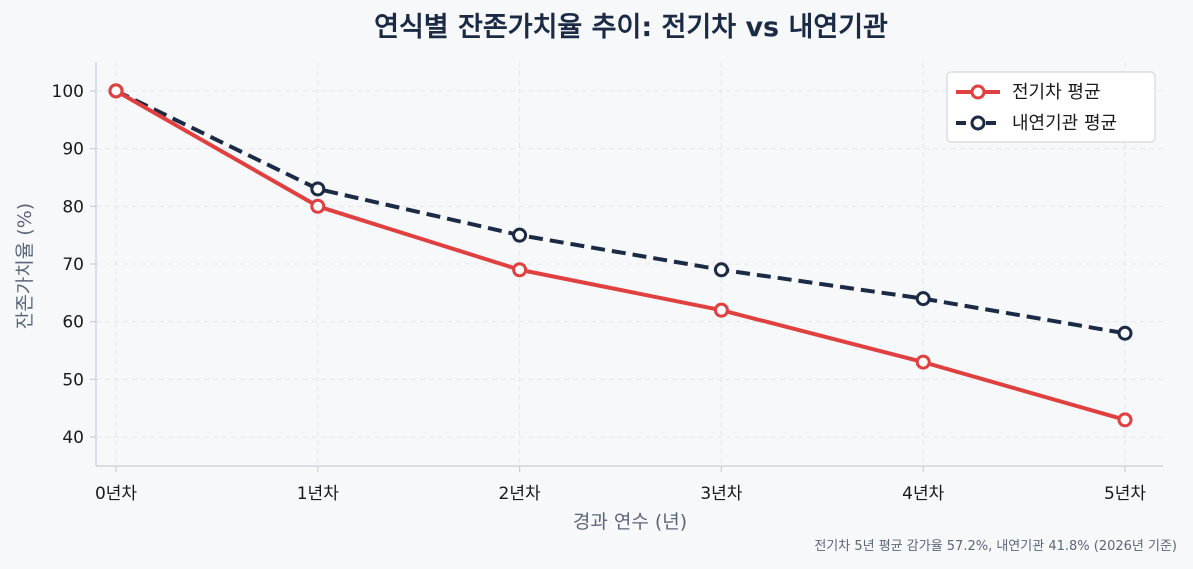 Image resolution: width=1193 pixels, height=569 pixels. I want to click on legend-label: 전기차 평균, so click(1056, 92).